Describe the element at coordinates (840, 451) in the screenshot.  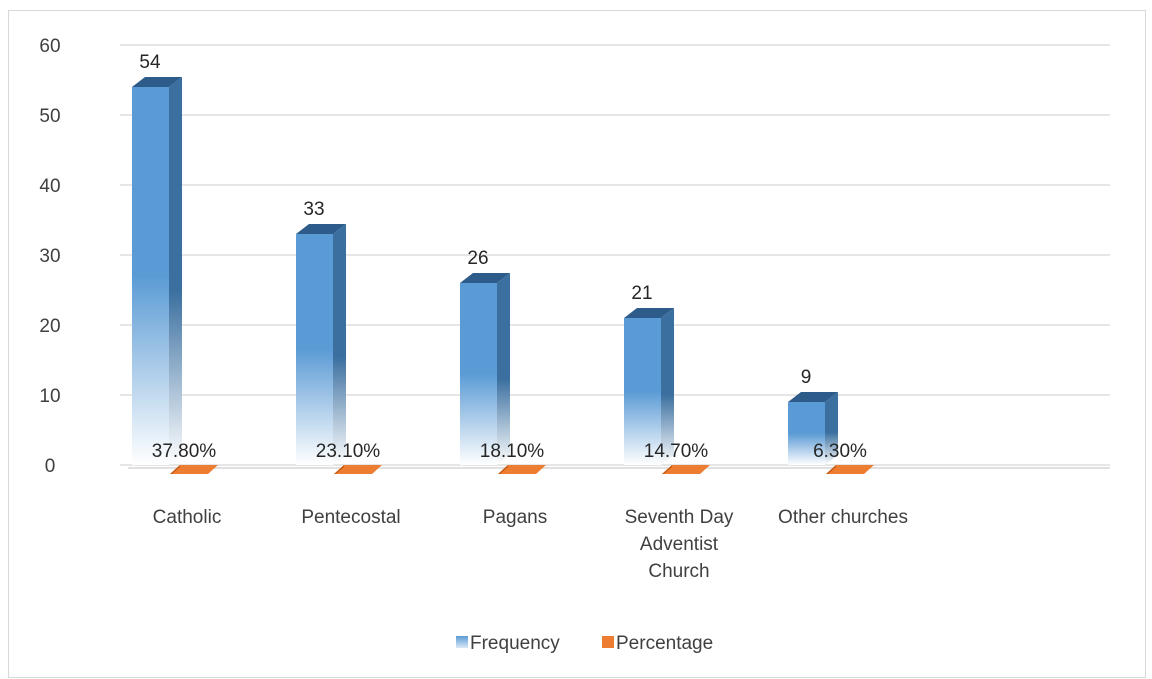
I see `data-label-percentage: 6.30%` at that location.